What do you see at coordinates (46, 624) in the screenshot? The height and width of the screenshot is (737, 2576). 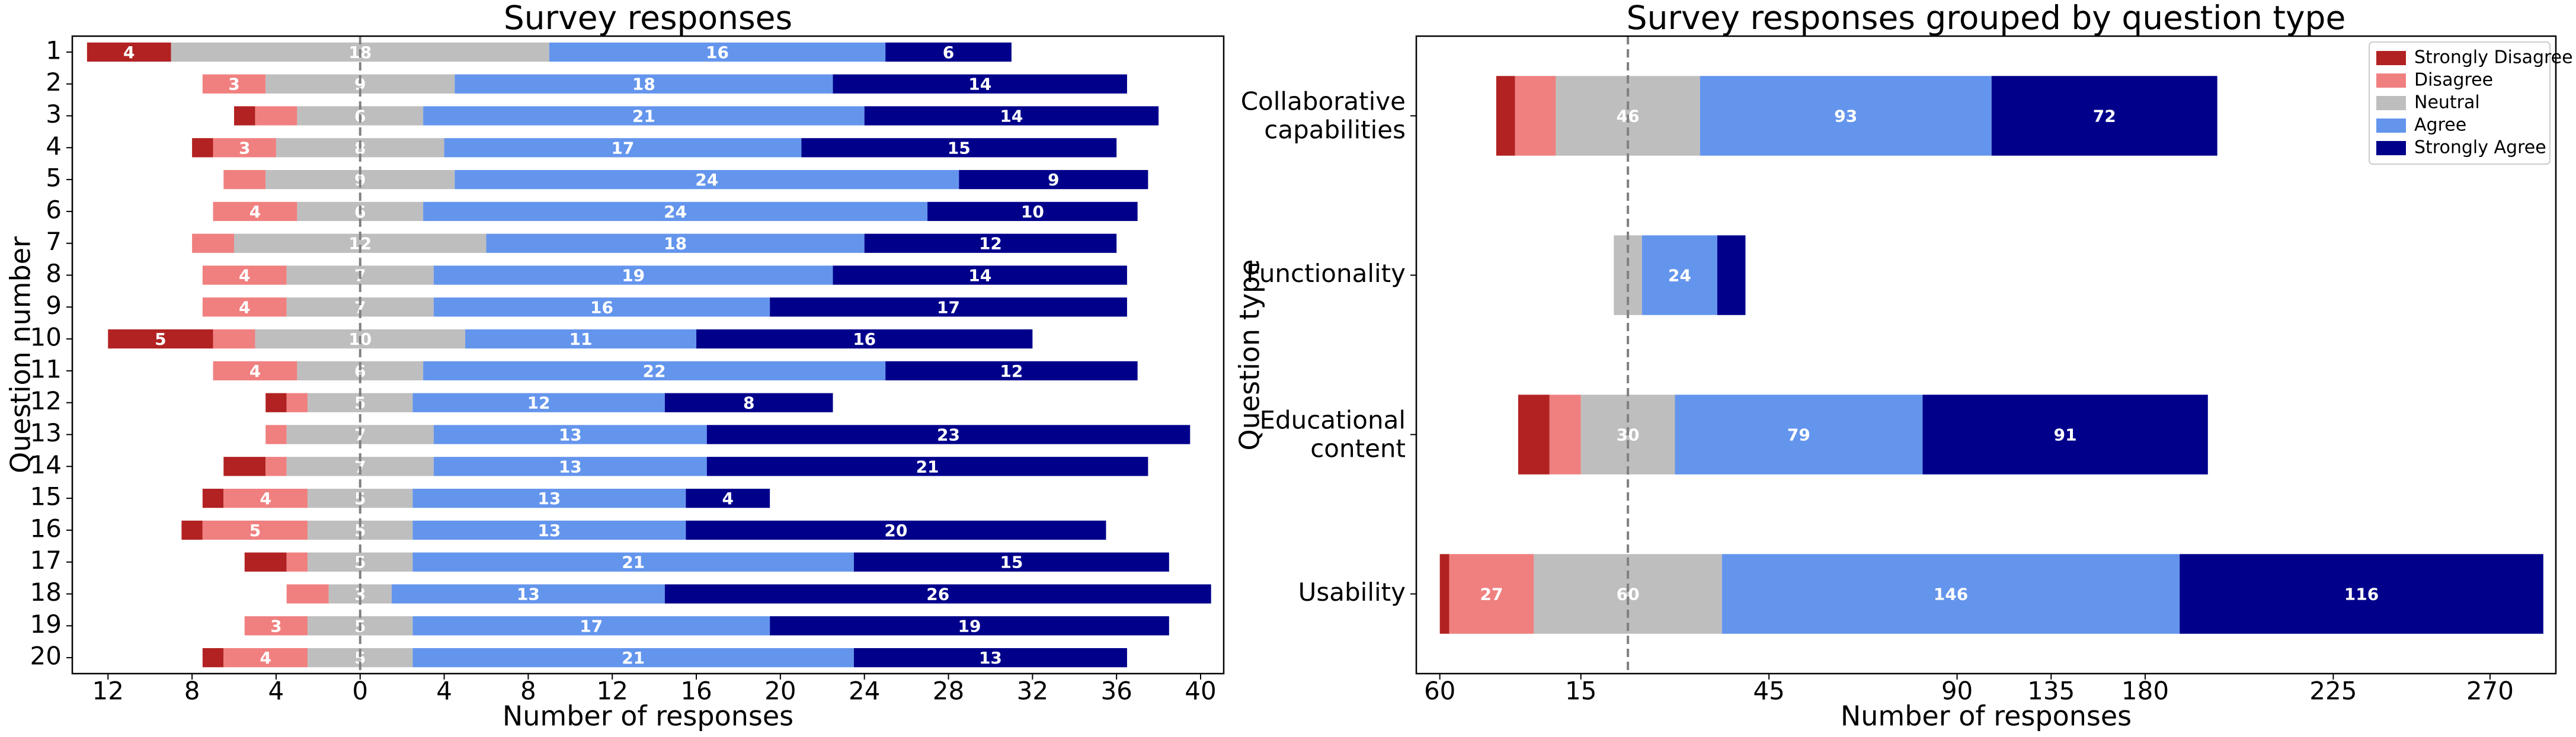 I see `y-tick-label: 19` at bounding box center [46, 624].